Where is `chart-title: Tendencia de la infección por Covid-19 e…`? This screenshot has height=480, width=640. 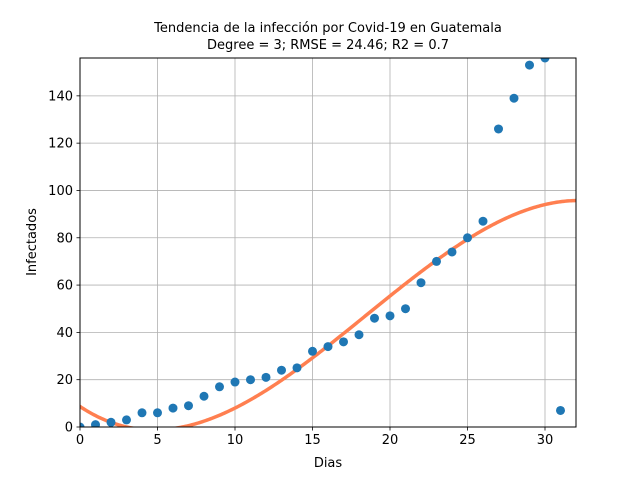
chart-title: Tendencia de la infección por Covid-19 e… is located at coordinates (327, 28).